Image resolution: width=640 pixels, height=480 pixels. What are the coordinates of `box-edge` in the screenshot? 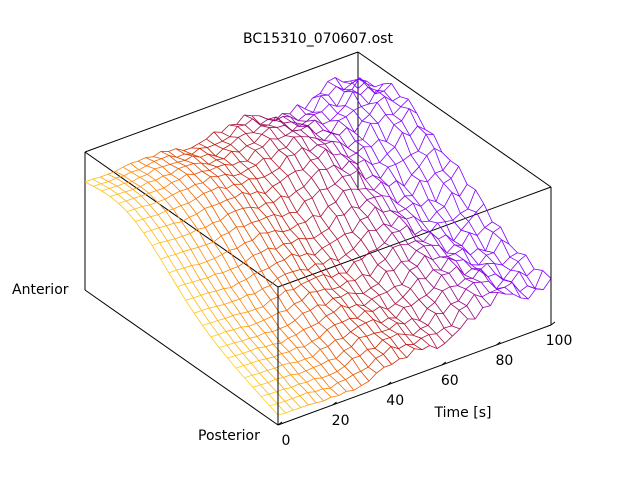 It's located at (454, 119).